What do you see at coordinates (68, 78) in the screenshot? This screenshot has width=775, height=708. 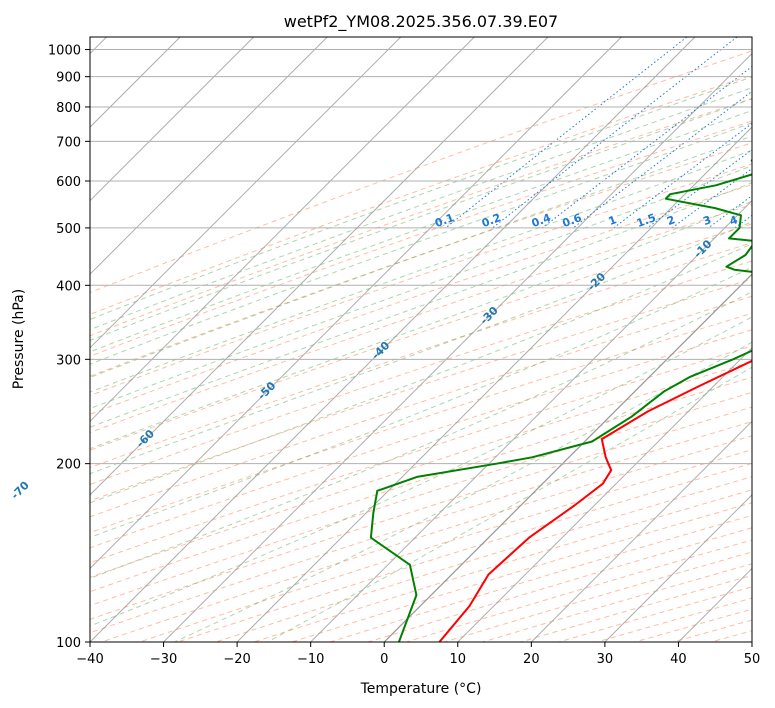 I see `y-tick-label: 900` at bounding box center [68, 78].